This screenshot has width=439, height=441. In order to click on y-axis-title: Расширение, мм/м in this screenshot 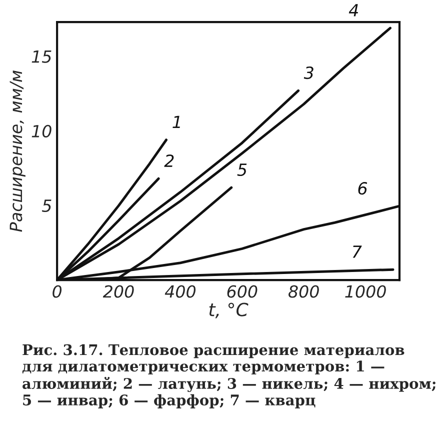, I will do `click(18, 151)`.